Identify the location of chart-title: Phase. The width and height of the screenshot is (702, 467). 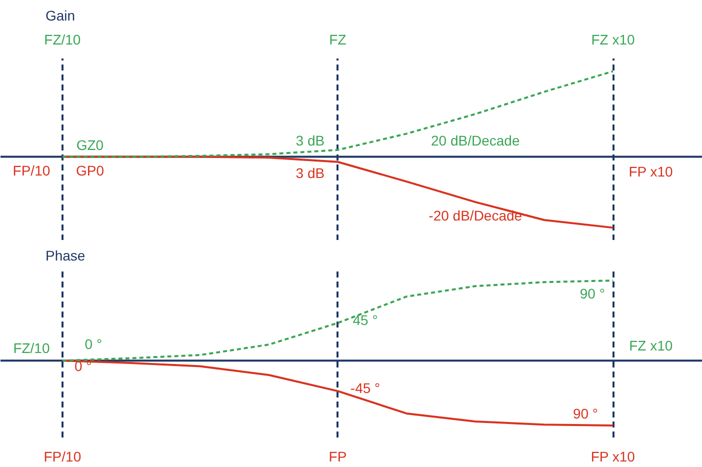
(66, 256).